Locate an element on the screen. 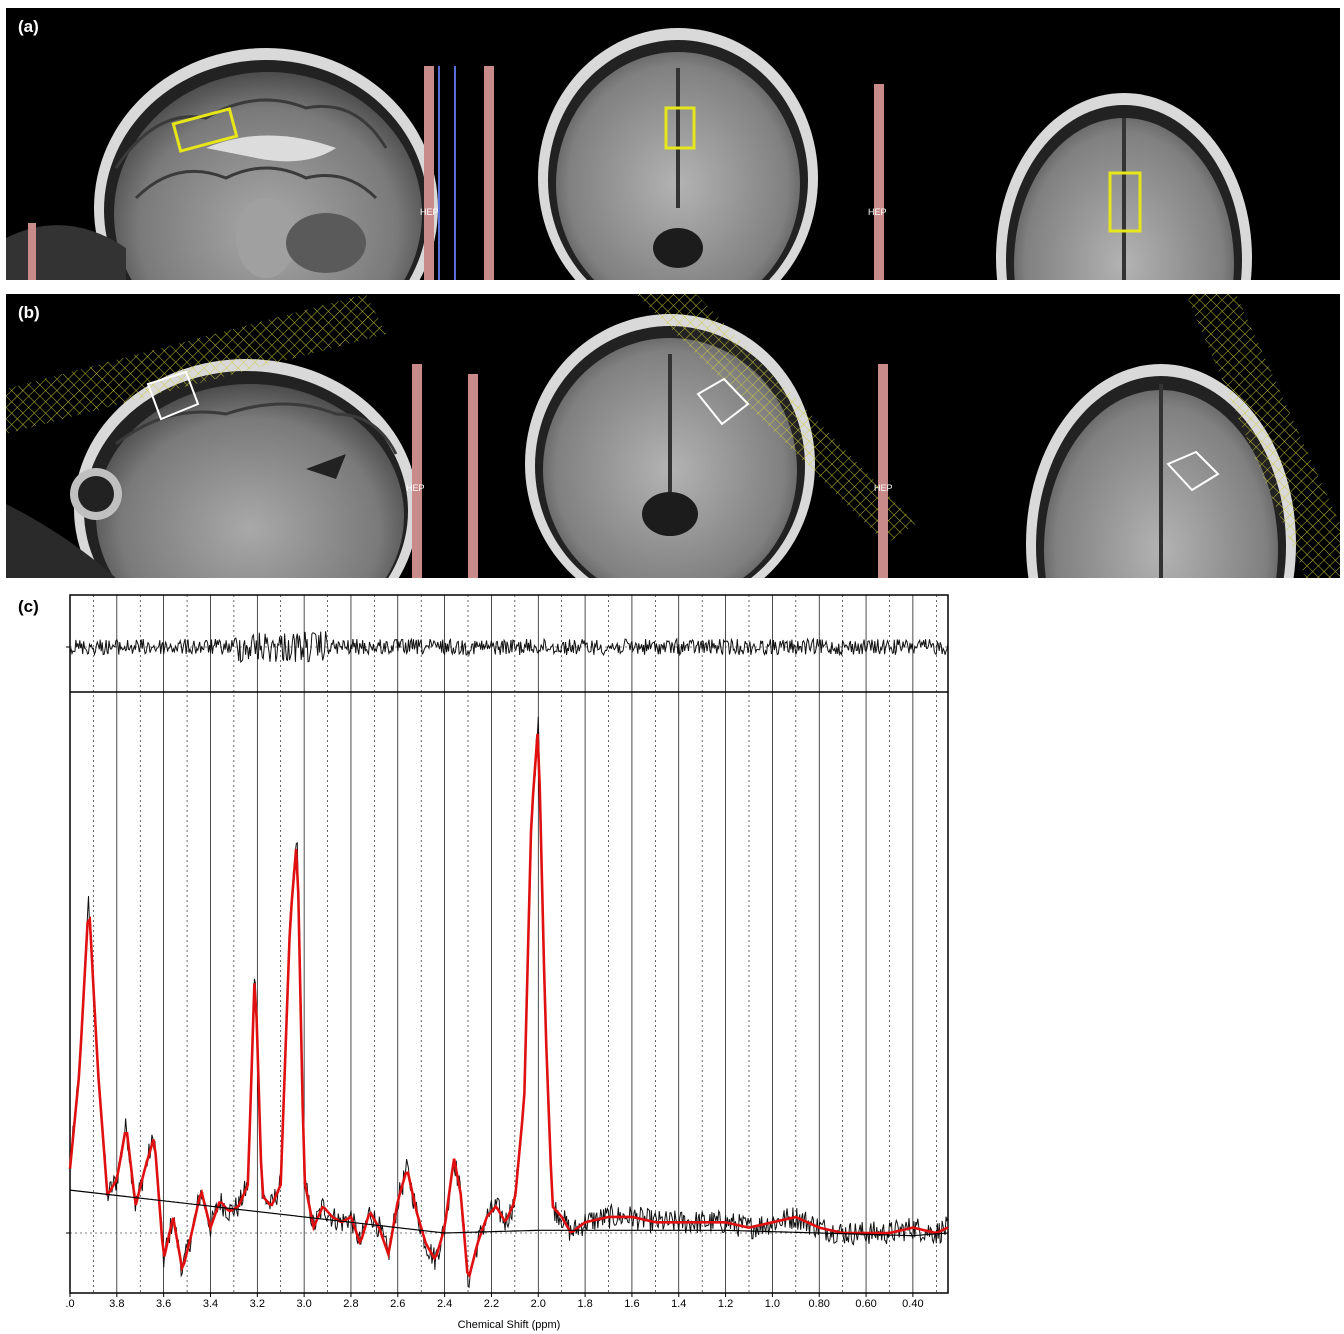  saturation-band-axial is located at coordinates (1263, 436).